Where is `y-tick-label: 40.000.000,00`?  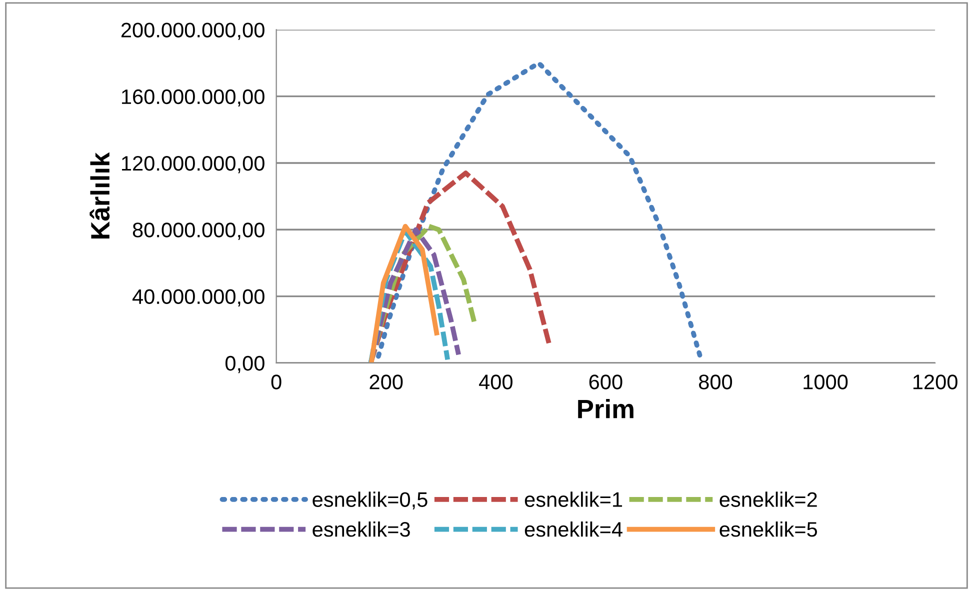
y-tick-label: 40.000.000,00 is located at coordinates (198, 297).